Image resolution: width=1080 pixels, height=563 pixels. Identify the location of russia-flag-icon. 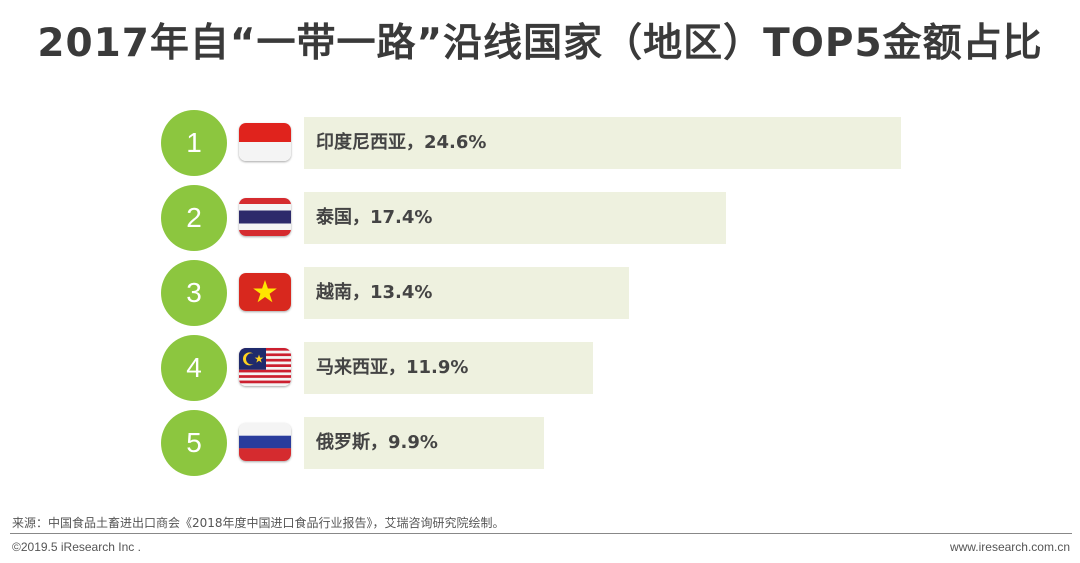
(265, 442).